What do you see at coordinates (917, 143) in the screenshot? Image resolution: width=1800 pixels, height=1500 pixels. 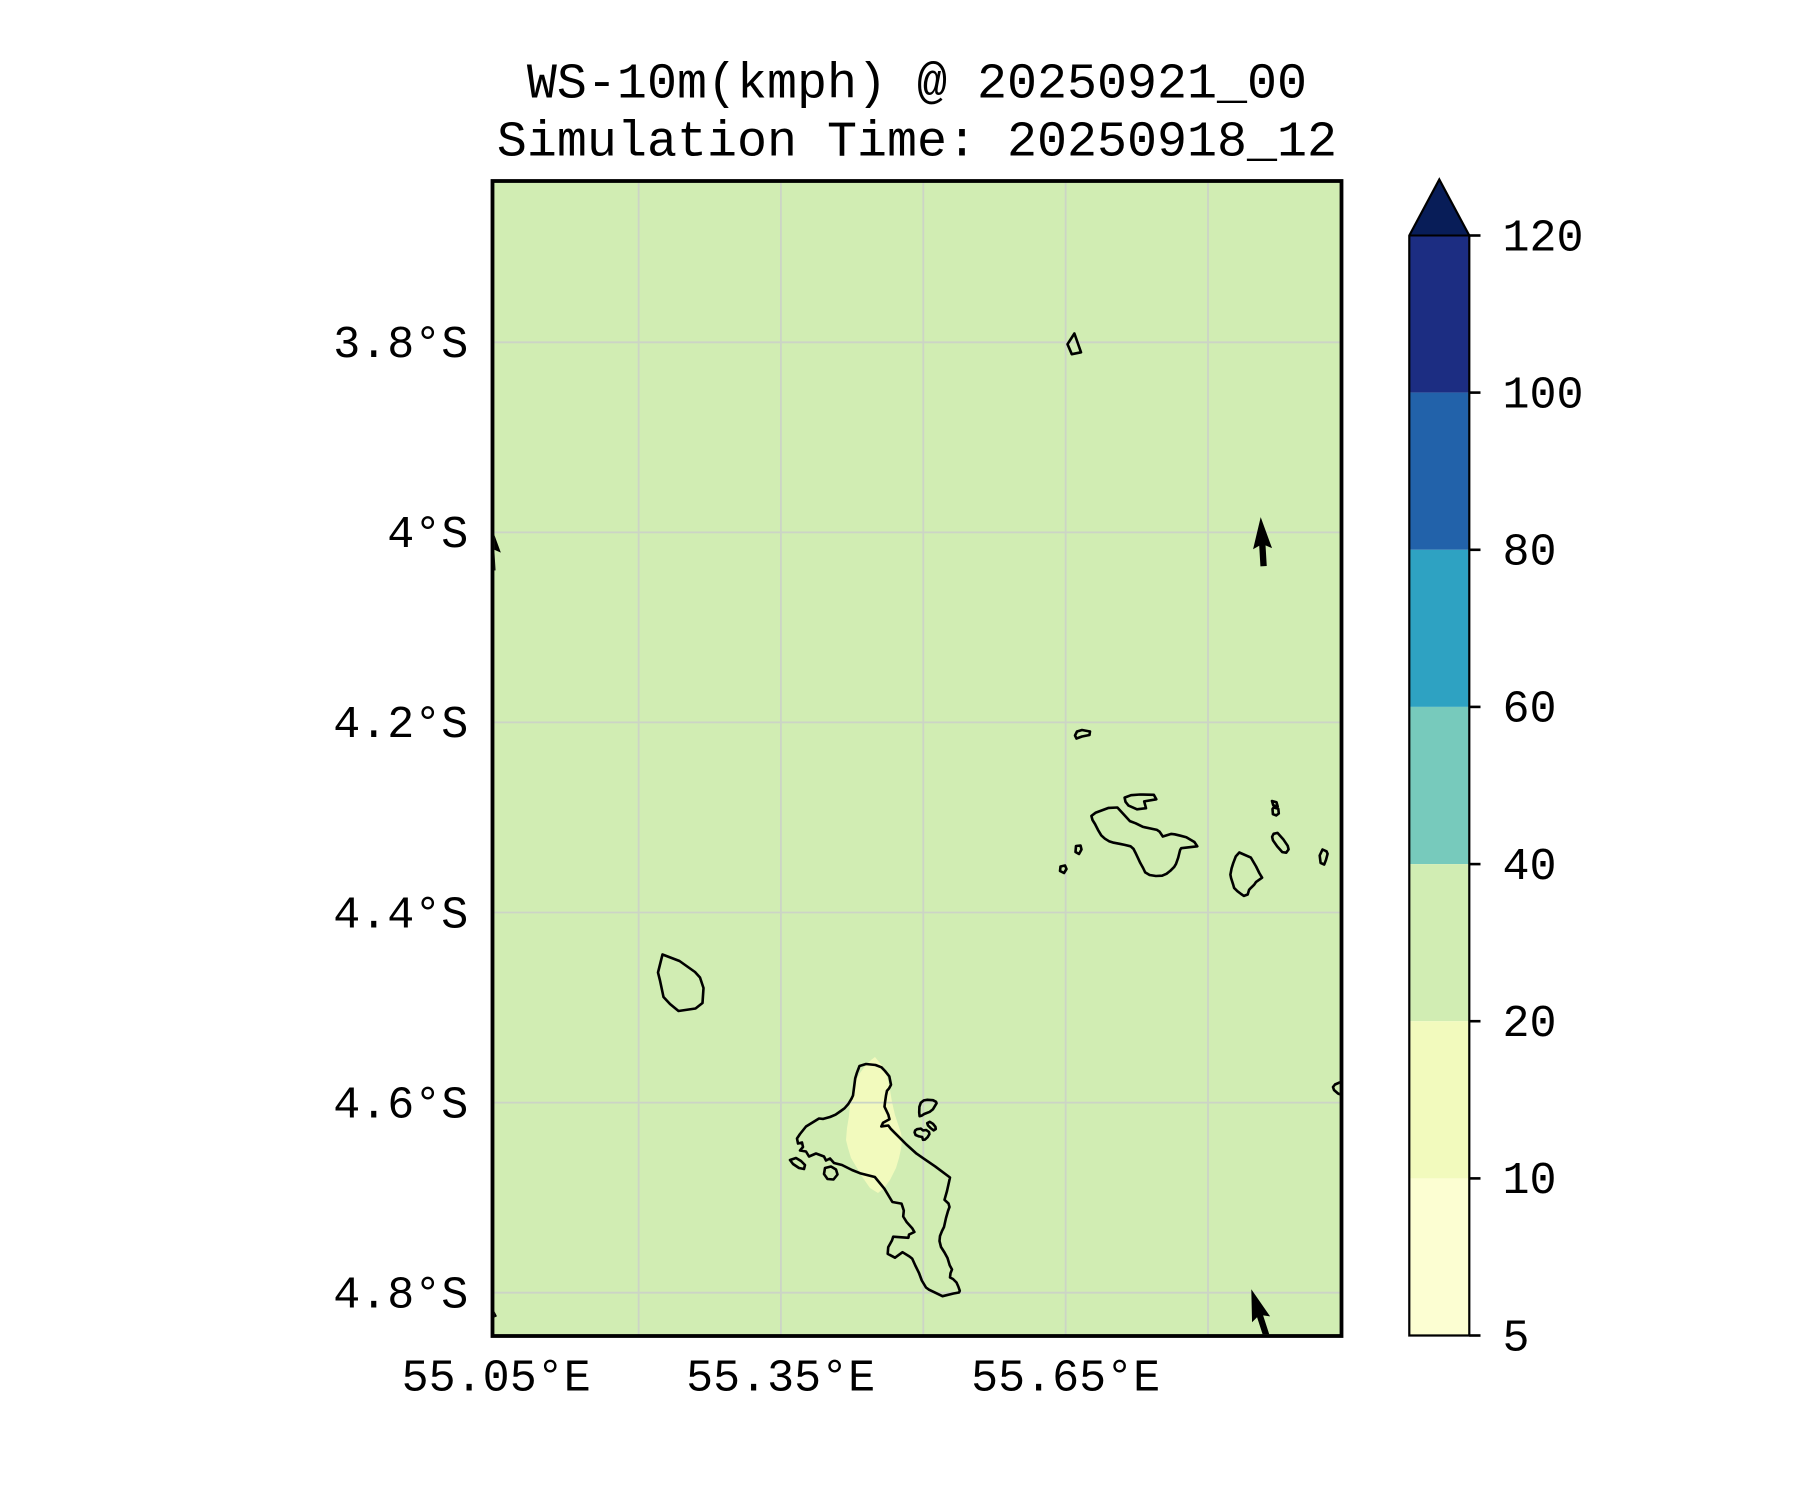 I see `svg-text: Simulation Time: 20250918_12` at bounding box center [917, 143].